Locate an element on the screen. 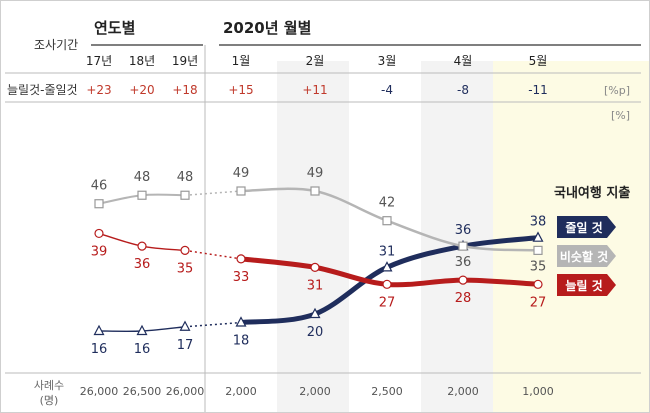 The image size is (650, 413). sample-size: 1,000 is located at coordinates (538, 391).